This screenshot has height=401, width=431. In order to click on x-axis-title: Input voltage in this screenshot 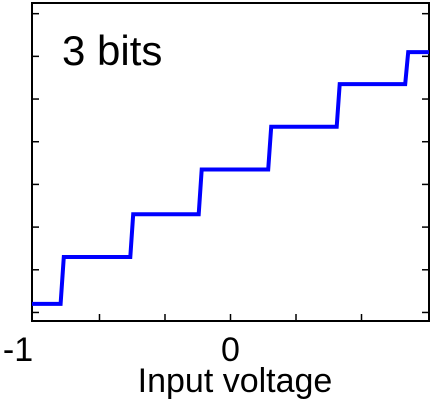, I will do `click(235, 381)`.